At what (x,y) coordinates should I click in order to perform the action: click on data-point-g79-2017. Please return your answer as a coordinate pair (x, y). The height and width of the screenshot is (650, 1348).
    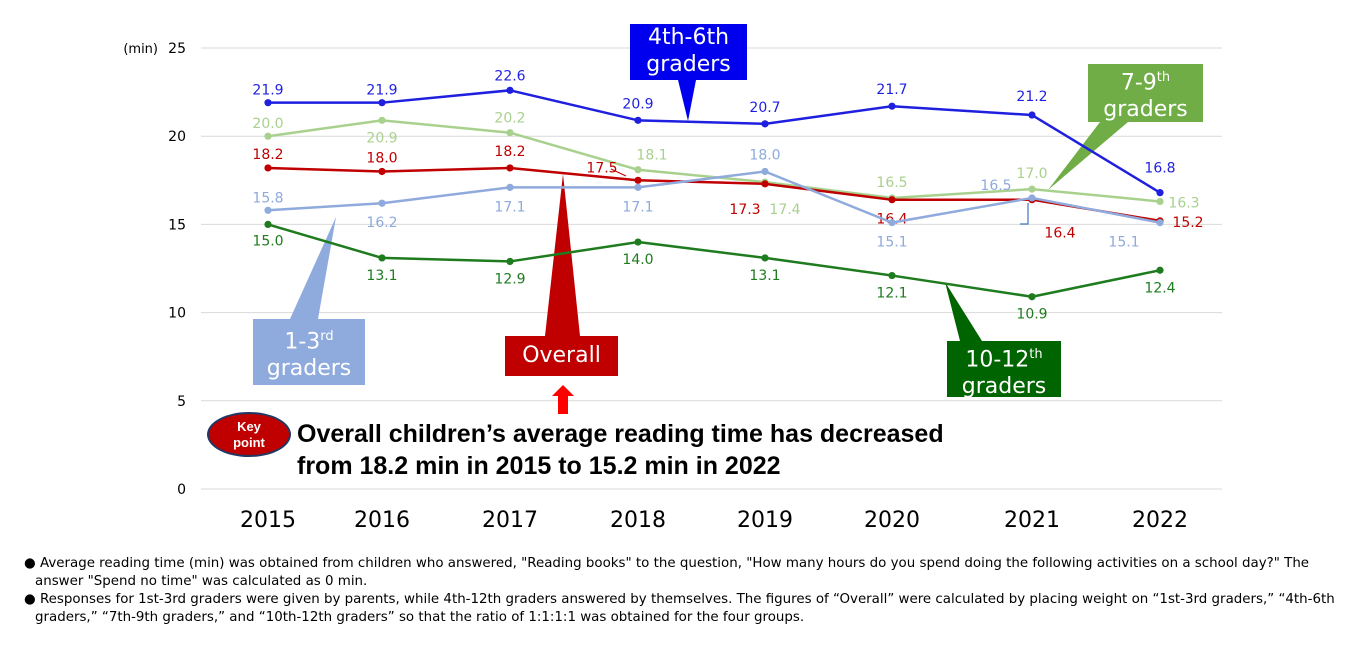
    Looking at the image, I should click on (510, 133).